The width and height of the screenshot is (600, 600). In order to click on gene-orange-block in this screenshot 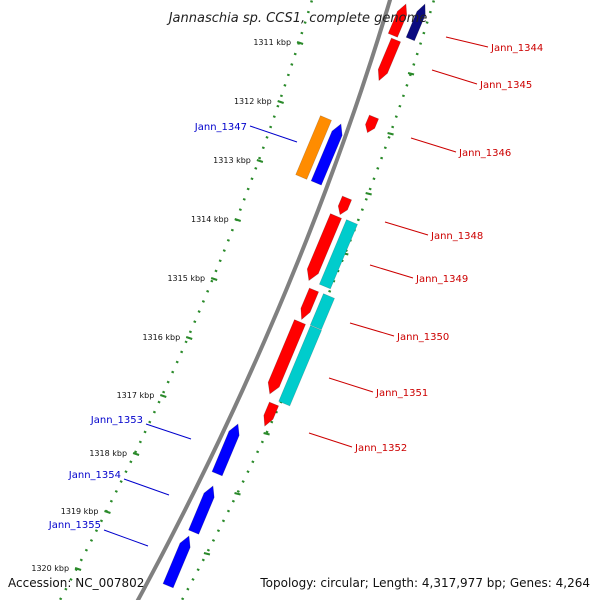, I will do `click(313, 147)`.